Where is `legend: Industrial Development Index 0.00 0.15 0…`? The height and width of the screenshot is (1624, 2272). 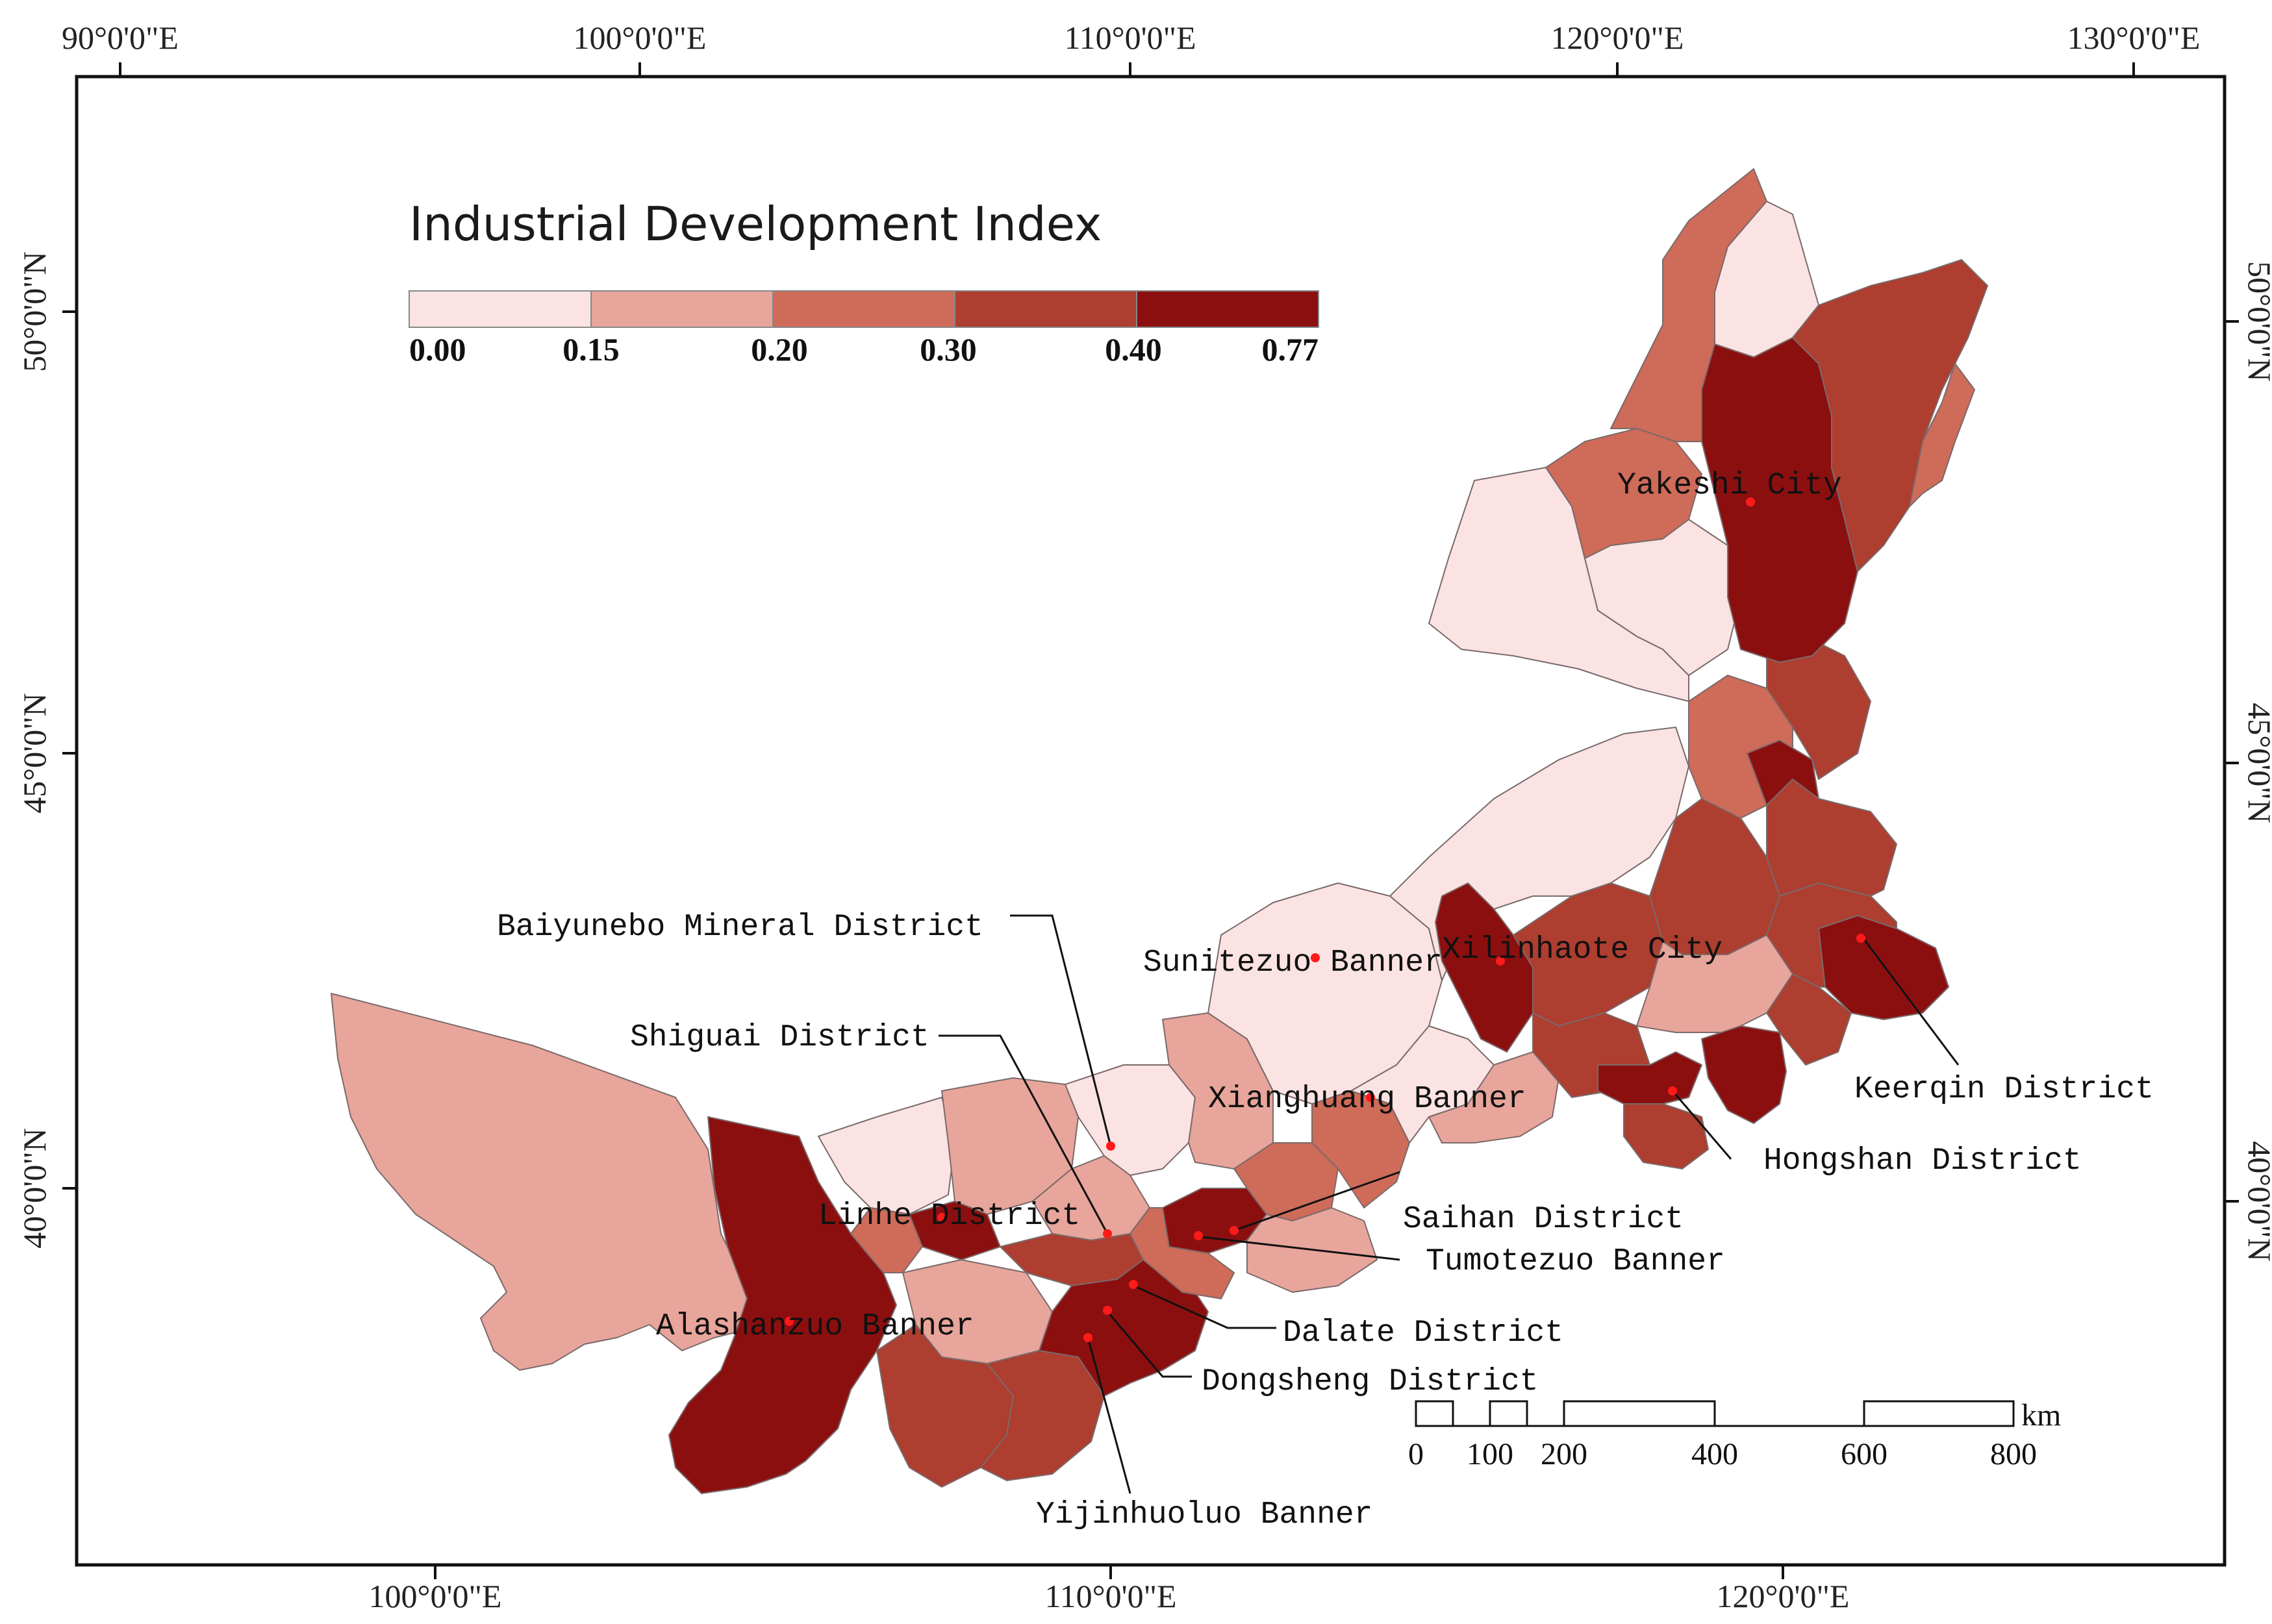
legend: Industrial Development Index 0.00 0.15 0… is located at coordinates (864, 282).